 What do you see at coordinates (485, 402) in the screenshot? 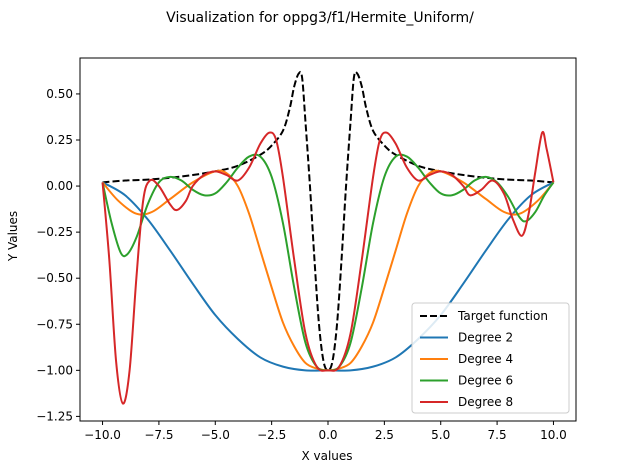
I see `legend-entry: Degree 8` at bounding box center [485, 402].